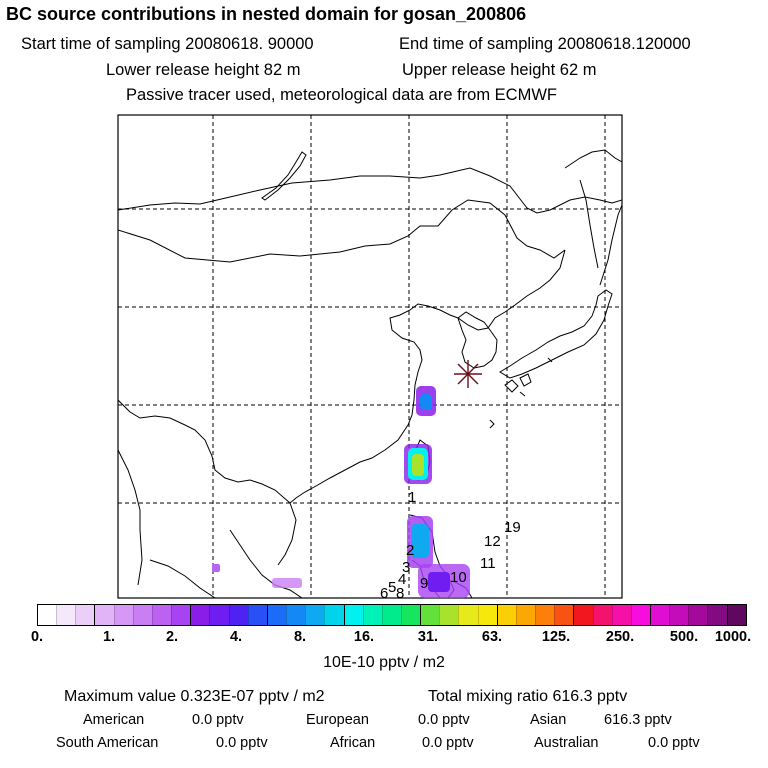 The width and height of the screenshot is (768, 768). Describe the element at coordinates (300, 637) in the screenshot. I see `colorbar-tick: 8.` at that location.